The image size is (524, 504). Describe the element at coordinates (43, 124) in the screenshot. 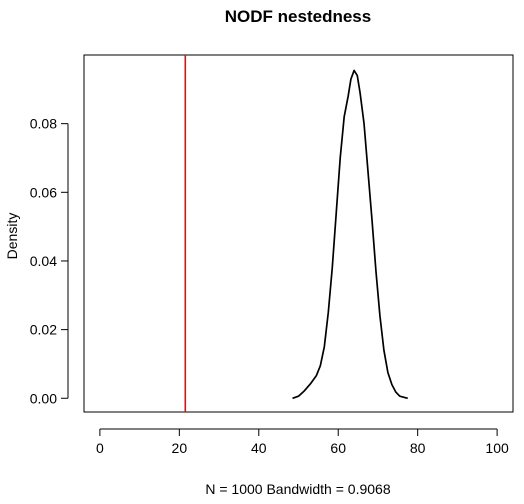

I see `y-tick-label: 0.08` at that location.